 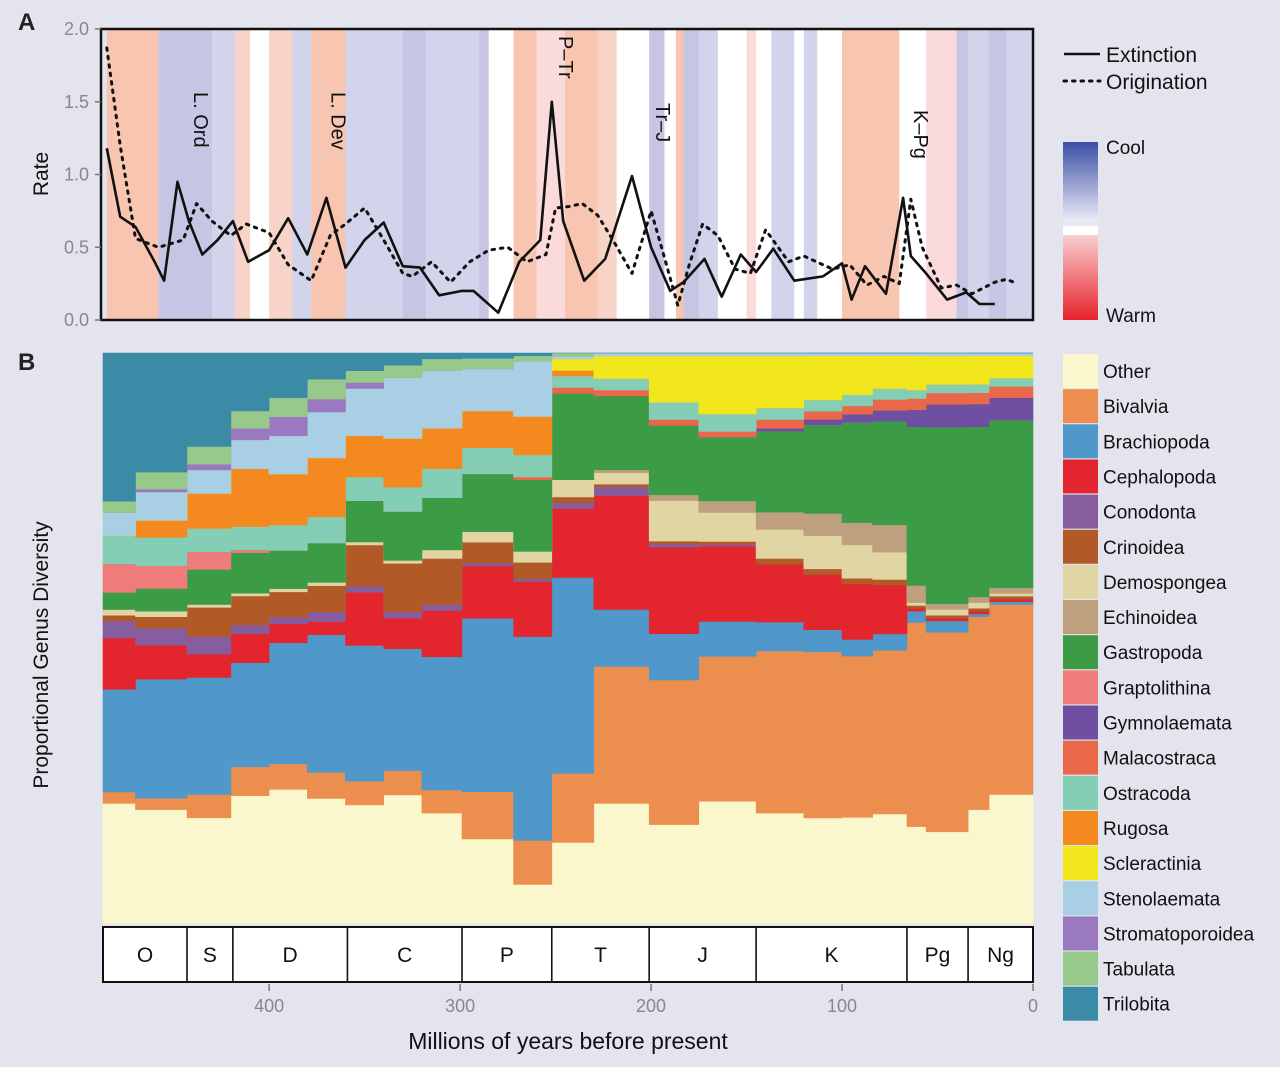 I want to click on legend-label-gymnolaemata: Gymnolaemata, so click(x=1167, y=724).